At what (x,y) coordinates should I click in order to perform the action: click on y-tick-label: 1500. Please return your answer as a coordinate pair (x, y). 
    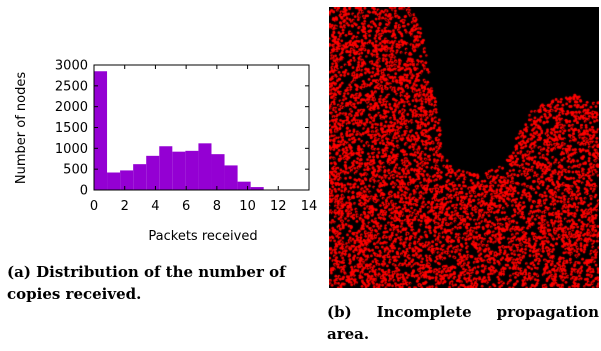
    Looking at the image, I should click on (71, 128).